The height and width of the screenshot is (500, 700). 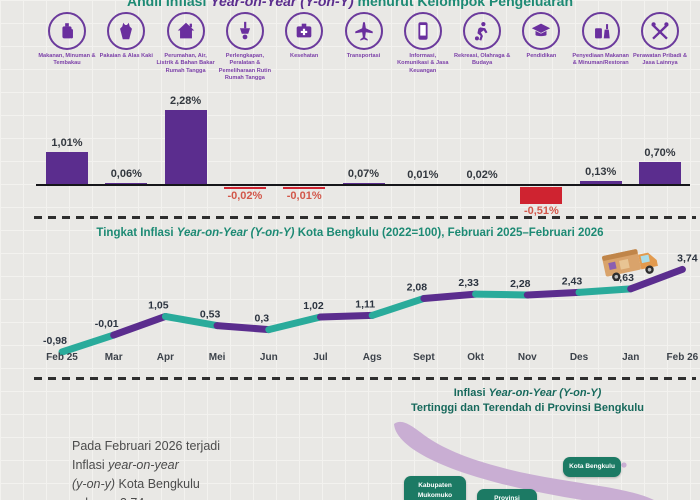 I want to click on household-equipment-icon, so click(x=244, y=31).